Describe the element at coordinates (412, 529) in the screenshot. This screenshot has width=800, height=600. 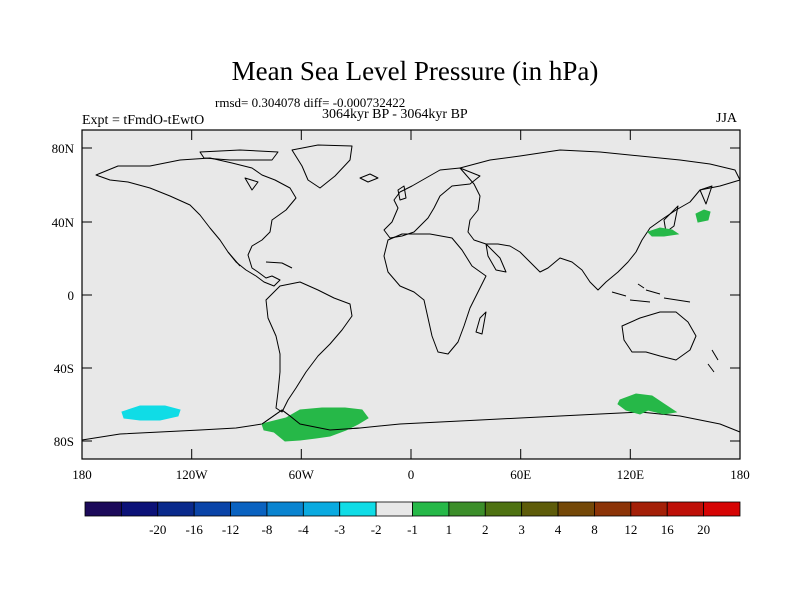
I see `colorbar-label: -1` at that location.